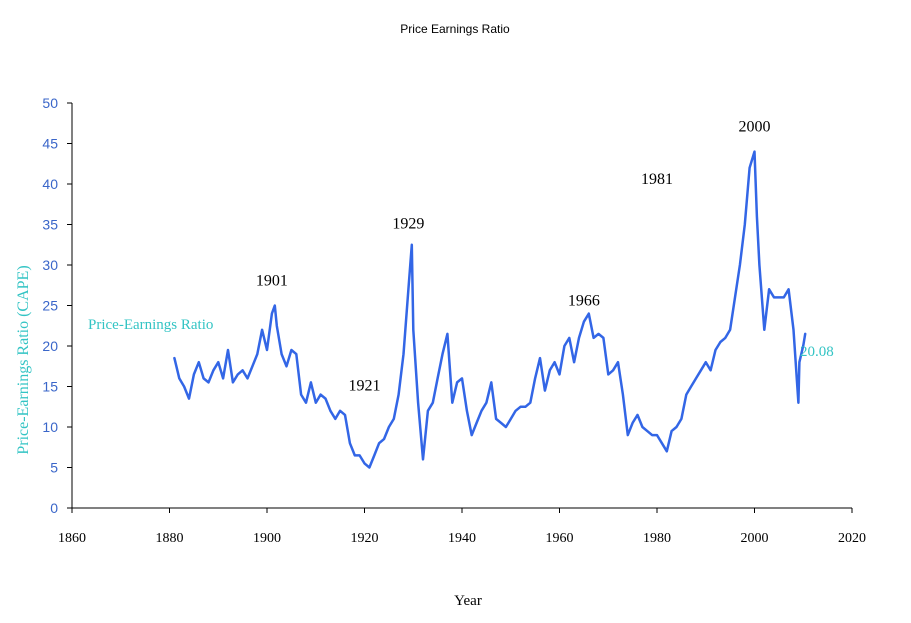 Image resolution: width=911 pixels, height=623 pixels. Describe the element at coordinates (560, 538) in the screenshot. I see `x-tick-label: 1960` at that location.